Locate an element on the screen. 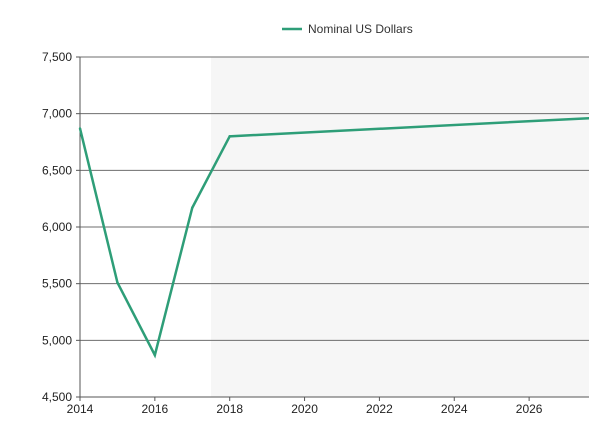 The image size is (589, 425). x-tick-label: 2026 is located at coordinates (529, 409).